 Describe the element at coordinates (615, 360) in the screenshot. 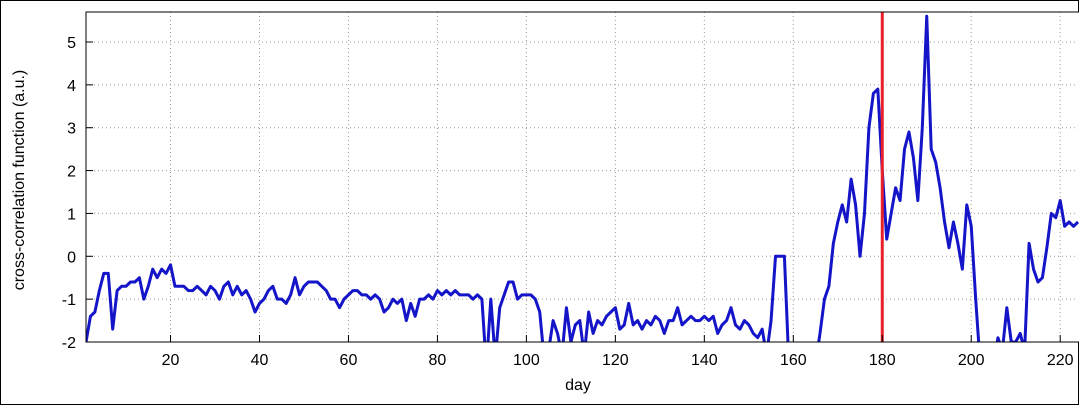

I see `x-tick-label: 120` at that location.